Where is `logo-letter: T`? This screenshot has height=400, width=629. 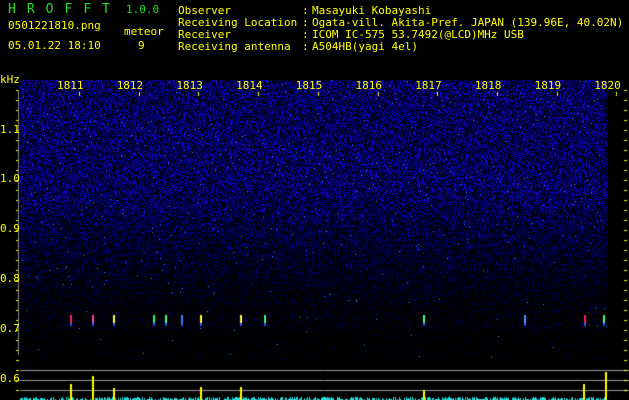 logo-letter: T is located at coordinates (106, 9).